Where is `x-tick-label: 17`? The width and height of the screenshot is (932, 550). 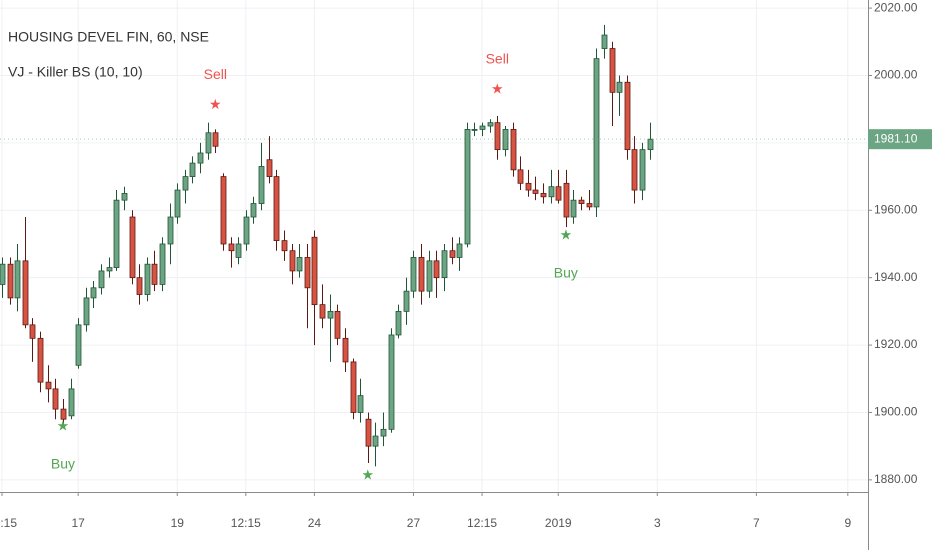 x-tick-label: 17 is located at coordinates (79, 523).